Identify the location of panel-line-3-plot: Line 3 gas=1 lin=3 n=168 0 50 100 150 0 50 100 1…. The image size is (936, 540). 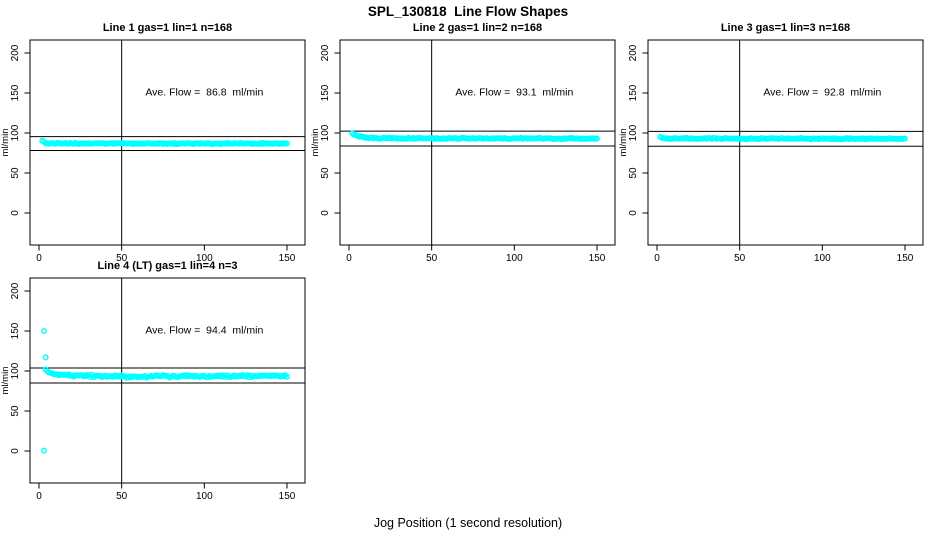
(771, 143).